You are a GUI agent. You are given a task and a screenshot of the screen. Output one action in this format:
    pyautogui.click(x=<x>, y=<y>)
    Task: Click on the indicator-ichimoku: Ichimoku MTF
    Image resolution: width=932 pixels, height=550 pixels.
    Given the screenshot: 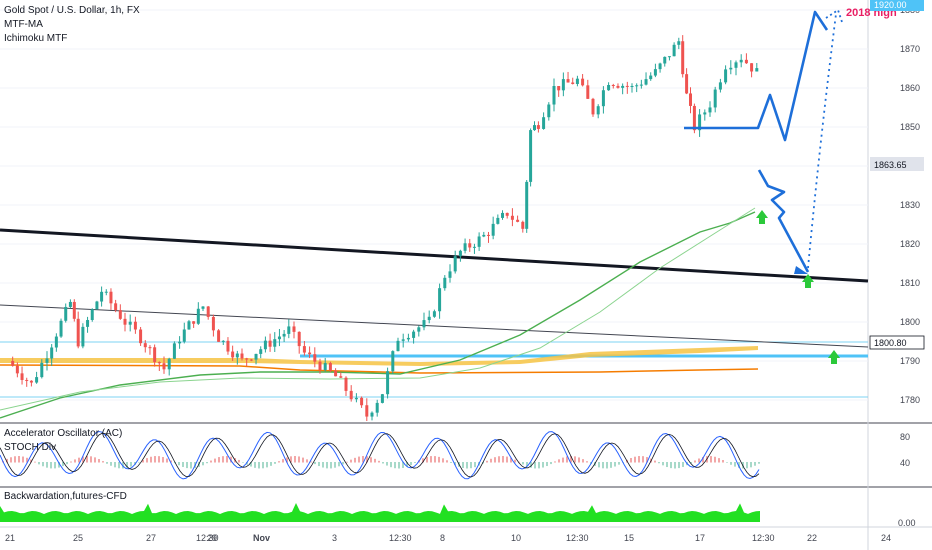 What is the action you would take?
    pyautogui.click(x=35, y=38)
    